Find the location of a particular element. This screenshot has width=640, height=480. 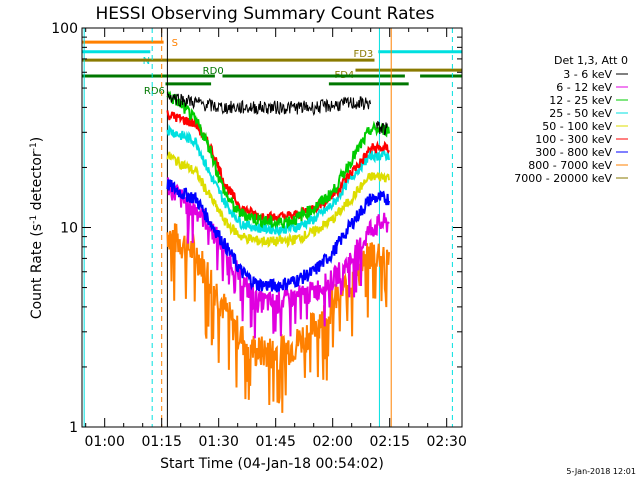

x-tick-label: 02:00 is located at coordinates (333, 442).